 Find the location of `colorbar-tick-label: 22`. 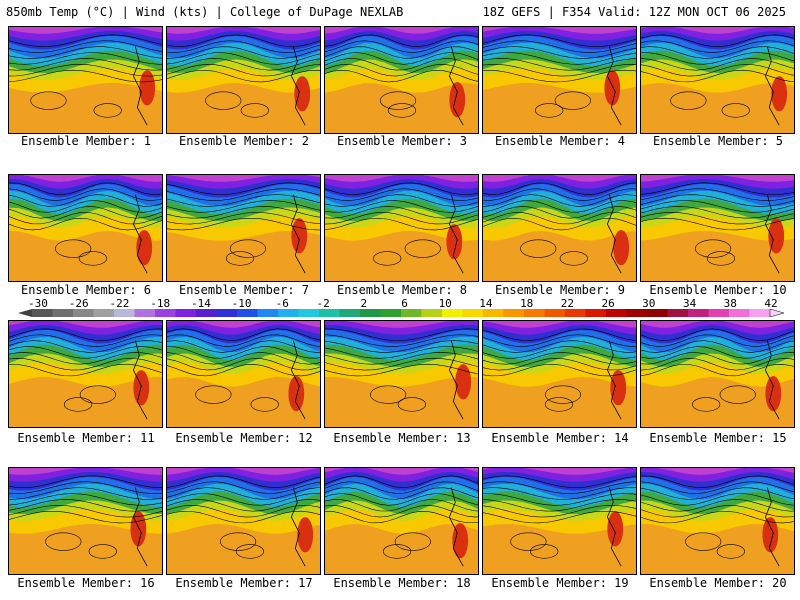

colorbar-tick-label: 22 is located at coordinates (567, 303).